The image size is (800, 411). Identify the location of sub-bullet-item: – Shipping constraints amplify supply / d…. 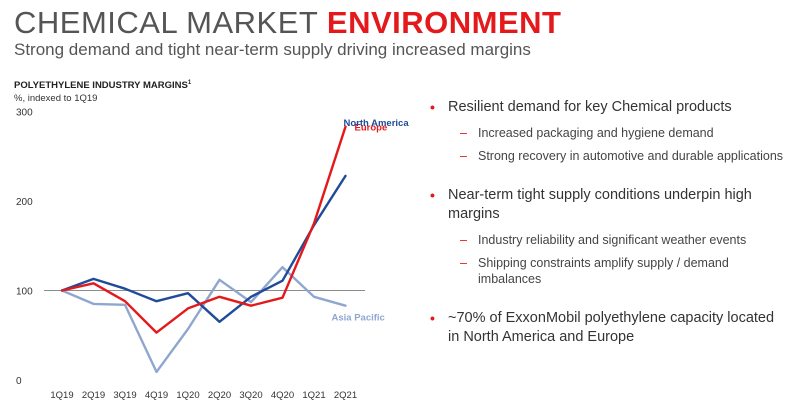
(608, 271).